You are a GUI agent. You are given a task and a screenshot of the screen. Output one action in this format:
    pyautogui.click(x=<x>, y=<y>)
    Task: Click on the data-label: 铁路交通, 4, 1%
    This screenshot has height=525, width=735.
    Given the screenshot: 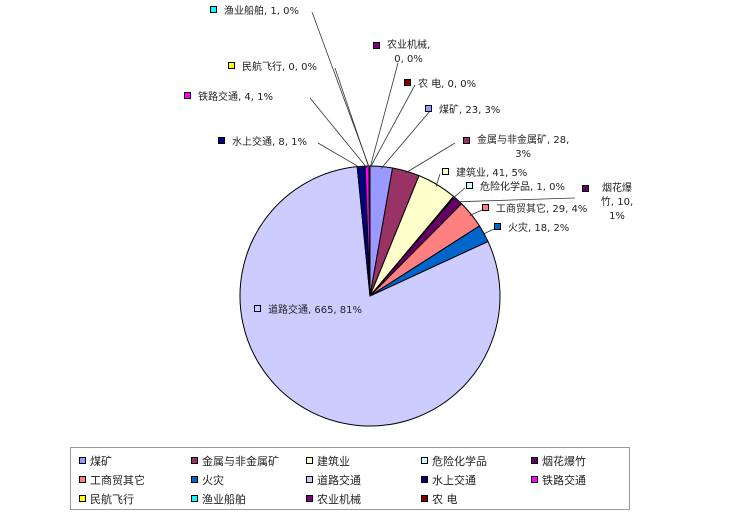 What is the action you would take?
    pyautogui.click(x=228, y=98)
    